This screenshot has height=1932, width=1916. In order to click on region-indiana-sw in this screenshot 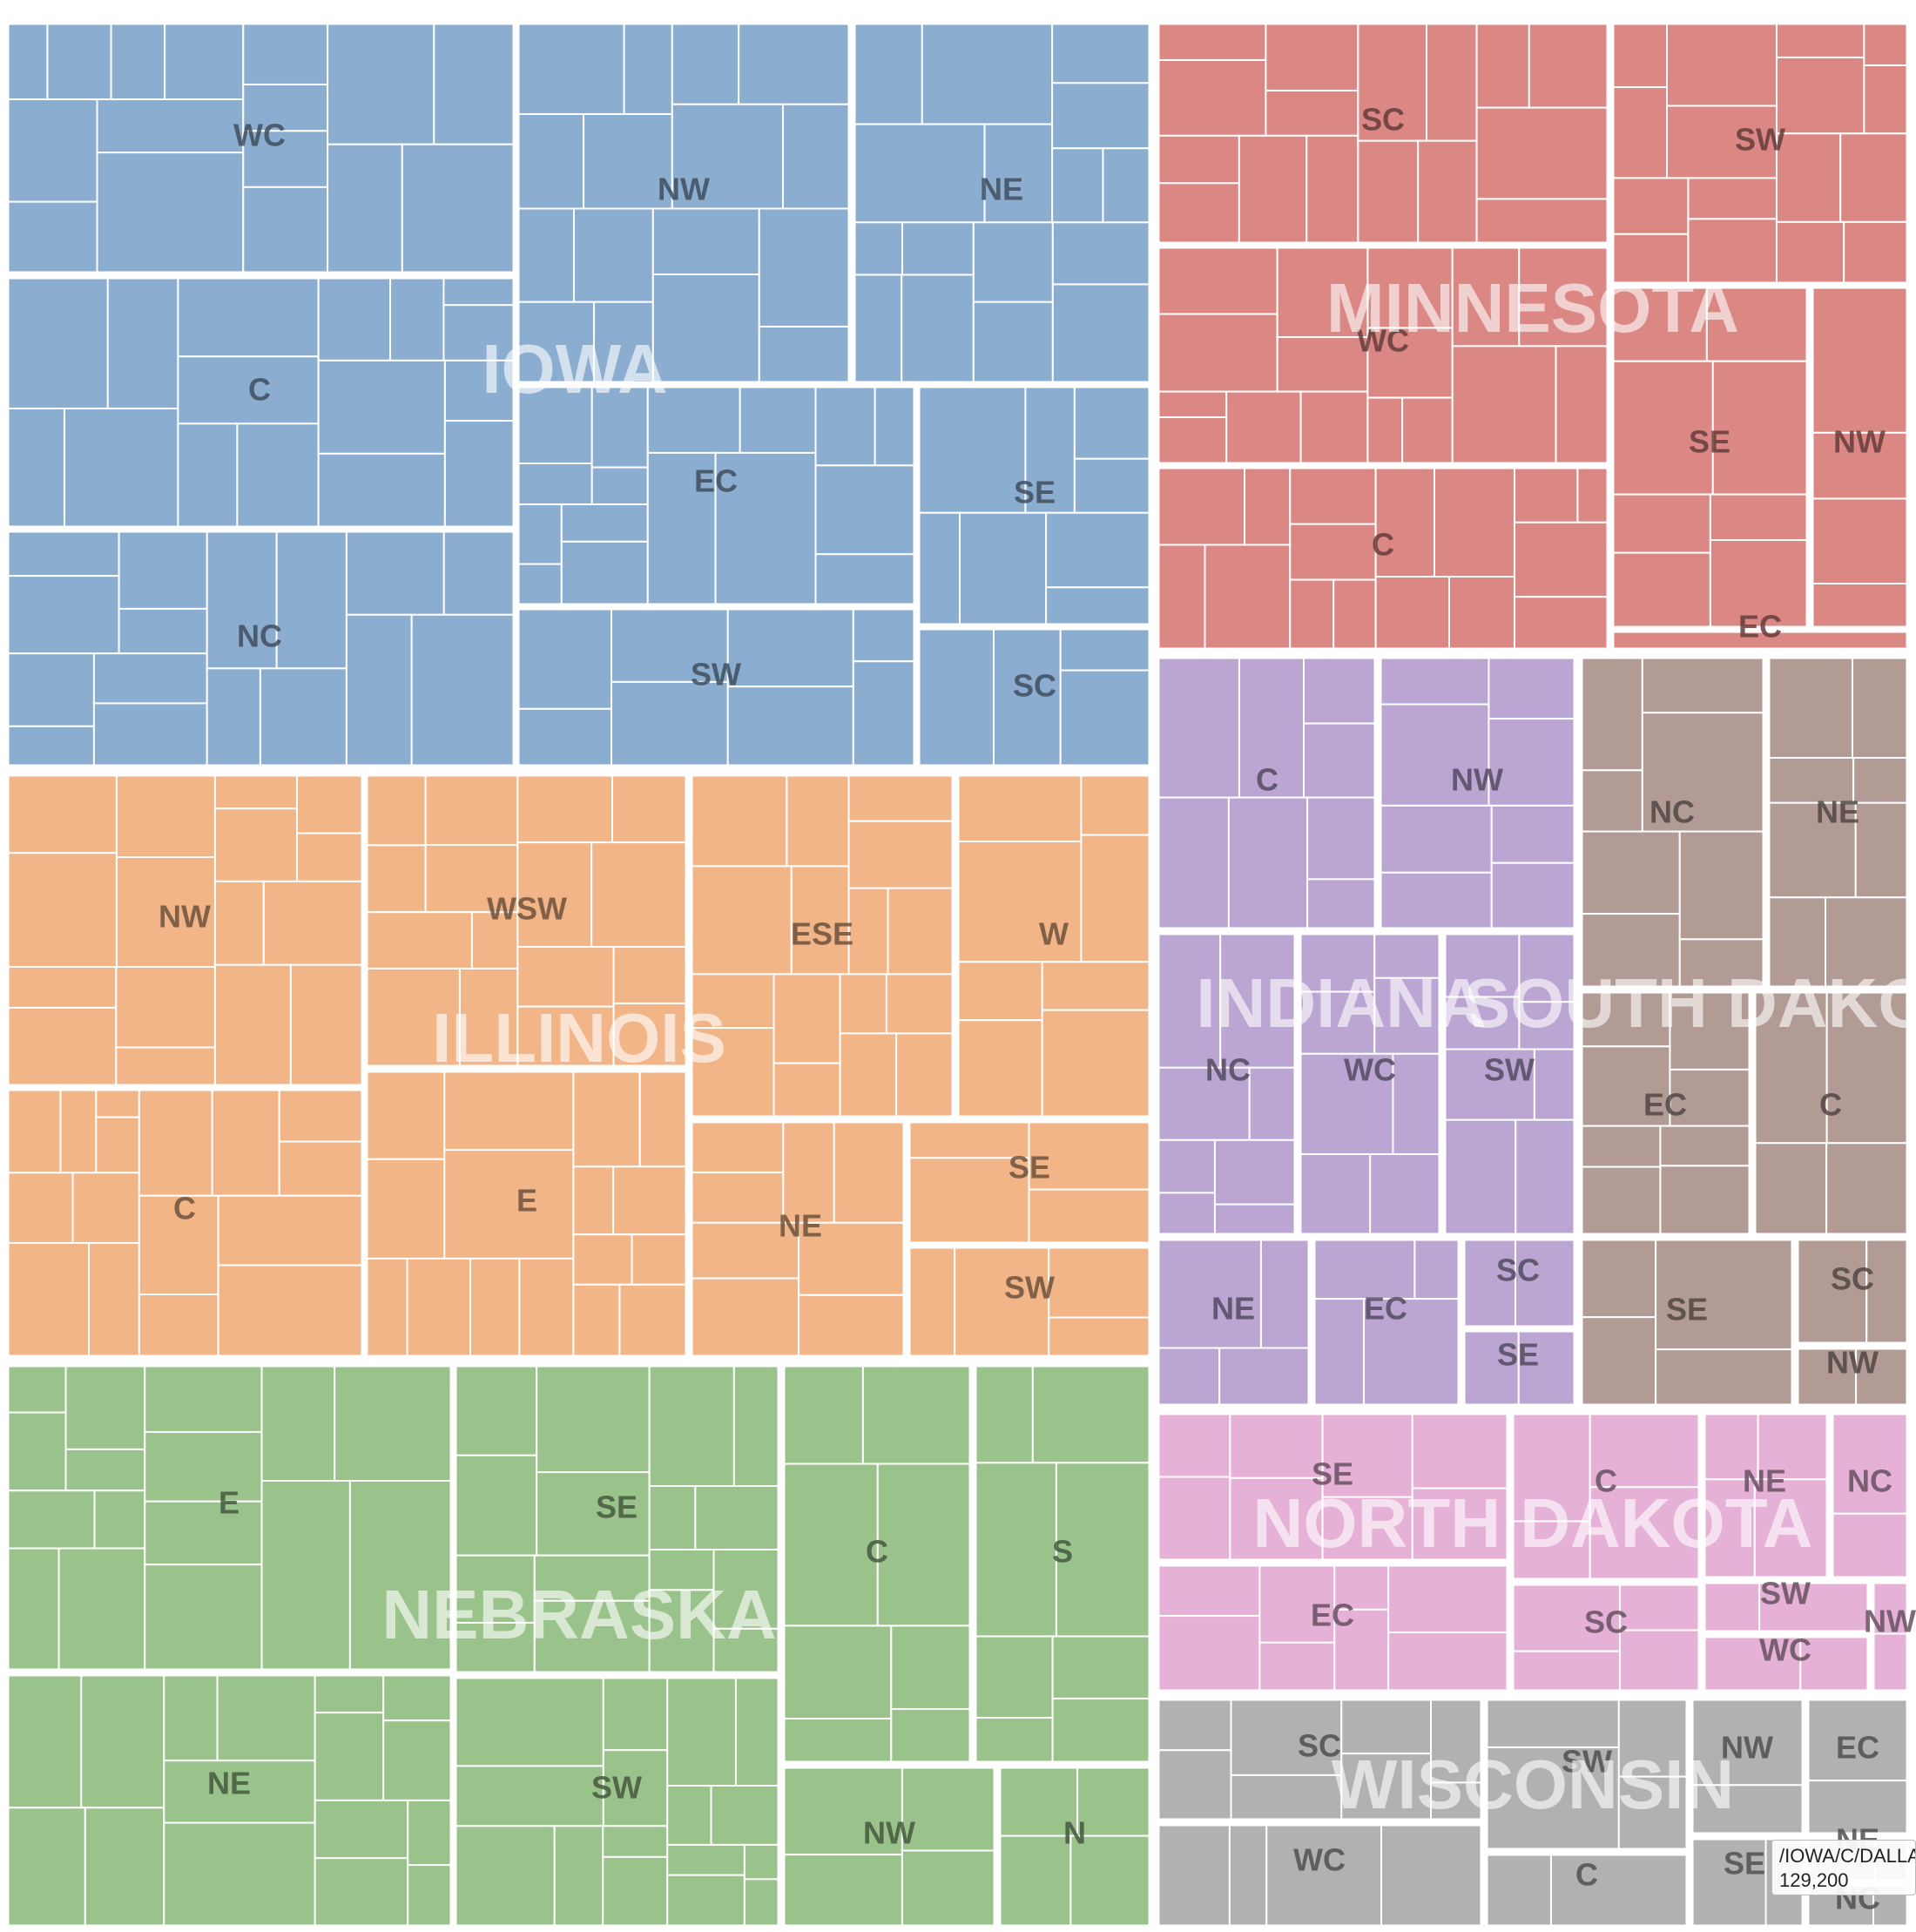, I will do `click(1509, 1084)`.